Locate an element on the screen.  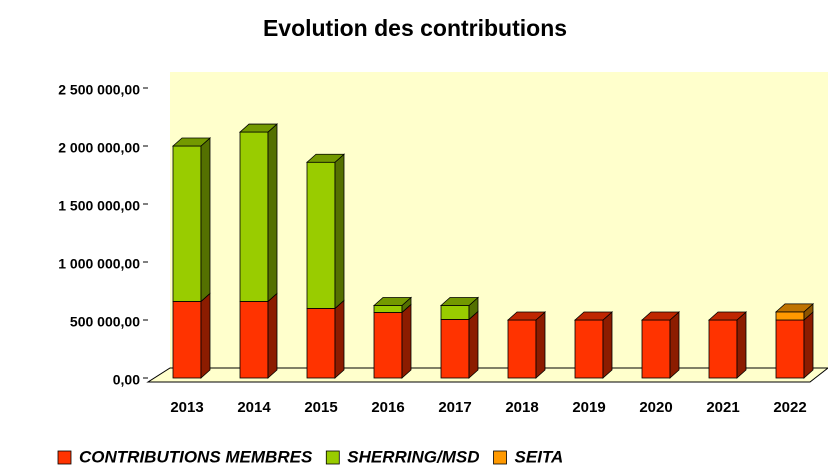
y-tick-label: 1 000 000,00 is located at coordinates (99, 264).